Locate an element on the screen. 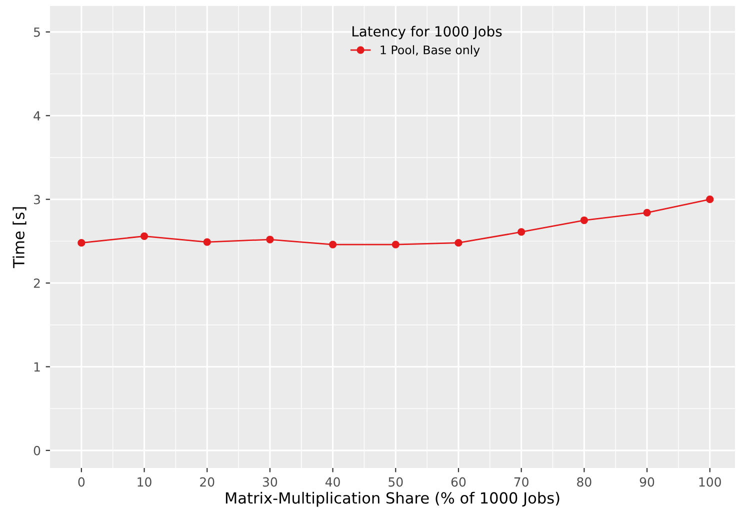 The image size is (736, 510). x-tick-label: 10 is located at coordinates (145, 482).